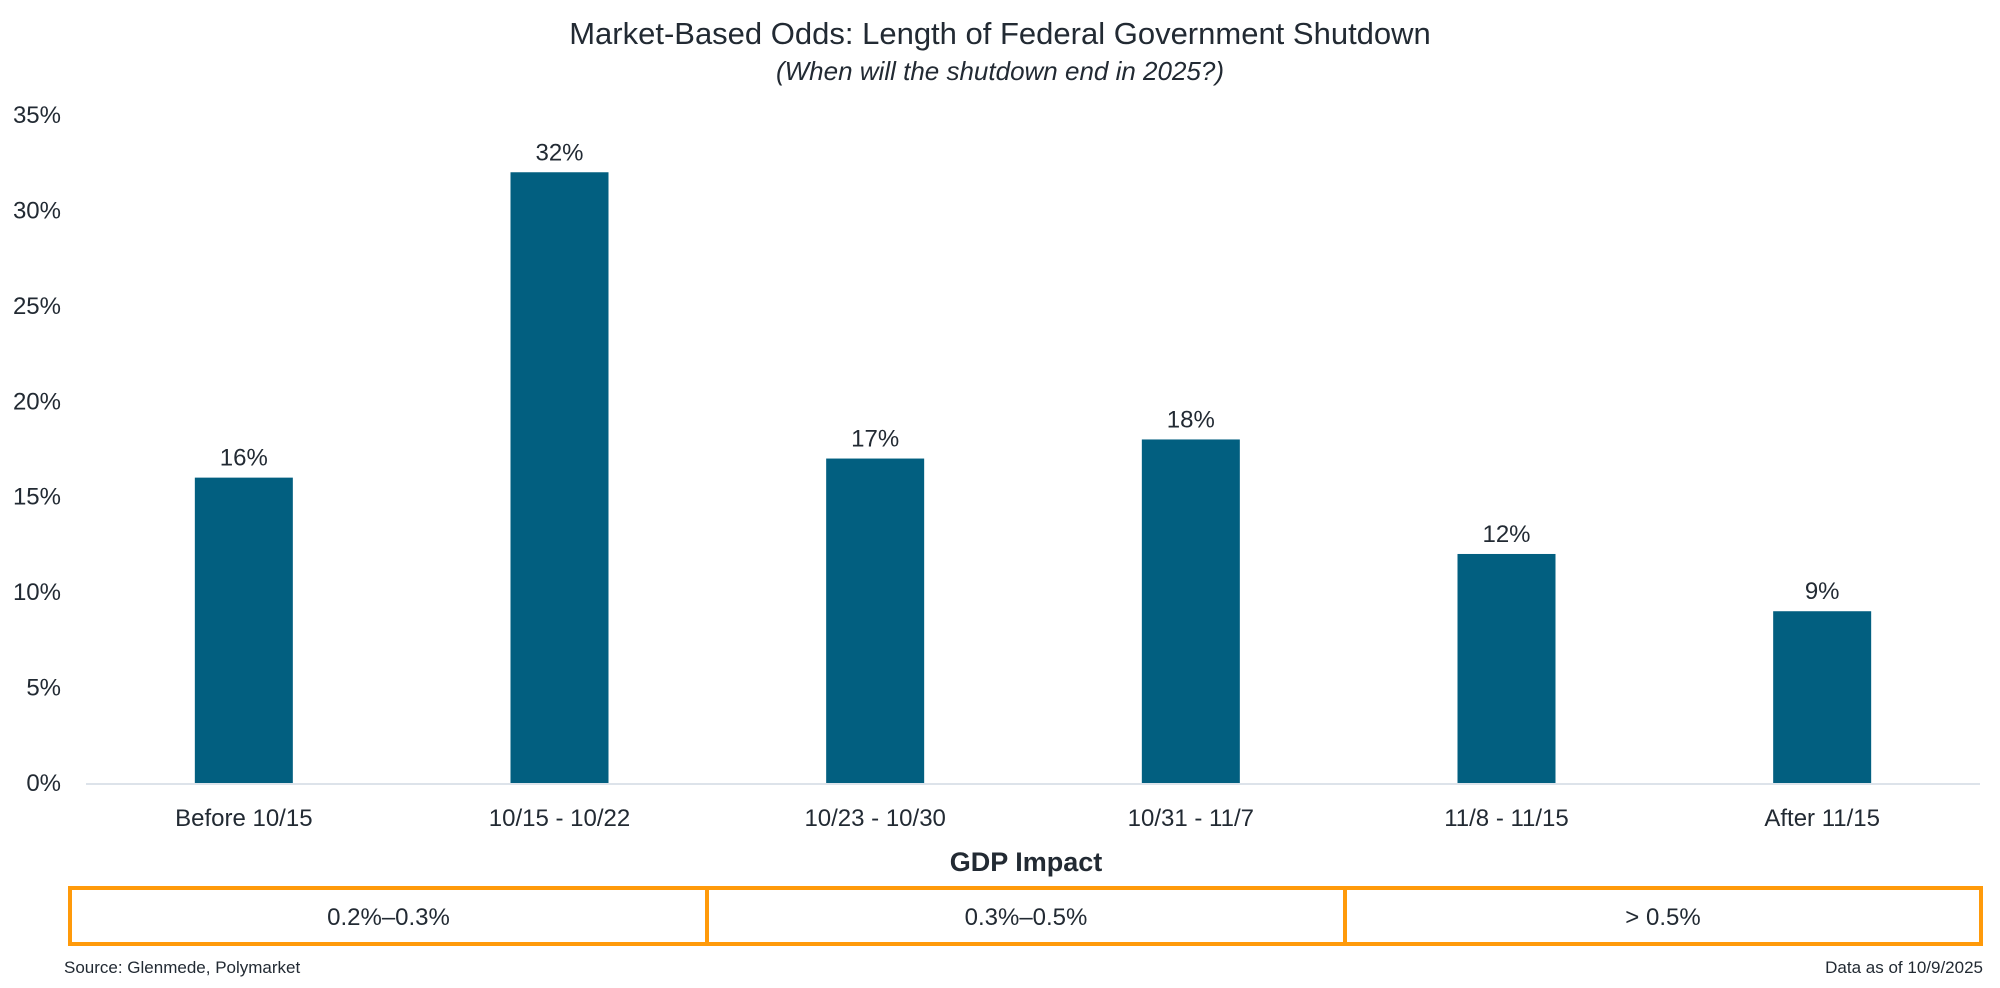  Describe the element at coordinates (37, 401) in the screenshot. I see `y-tick-label: 20%` at that location.